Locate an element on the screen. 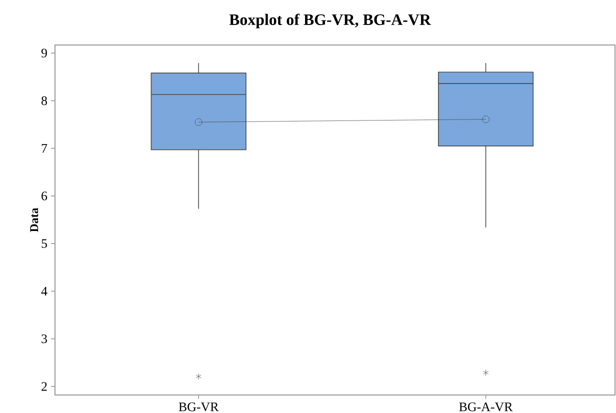  chart-title: Boxplot of BG-VR, BG-A-VR is located at coordinates (330, 21).